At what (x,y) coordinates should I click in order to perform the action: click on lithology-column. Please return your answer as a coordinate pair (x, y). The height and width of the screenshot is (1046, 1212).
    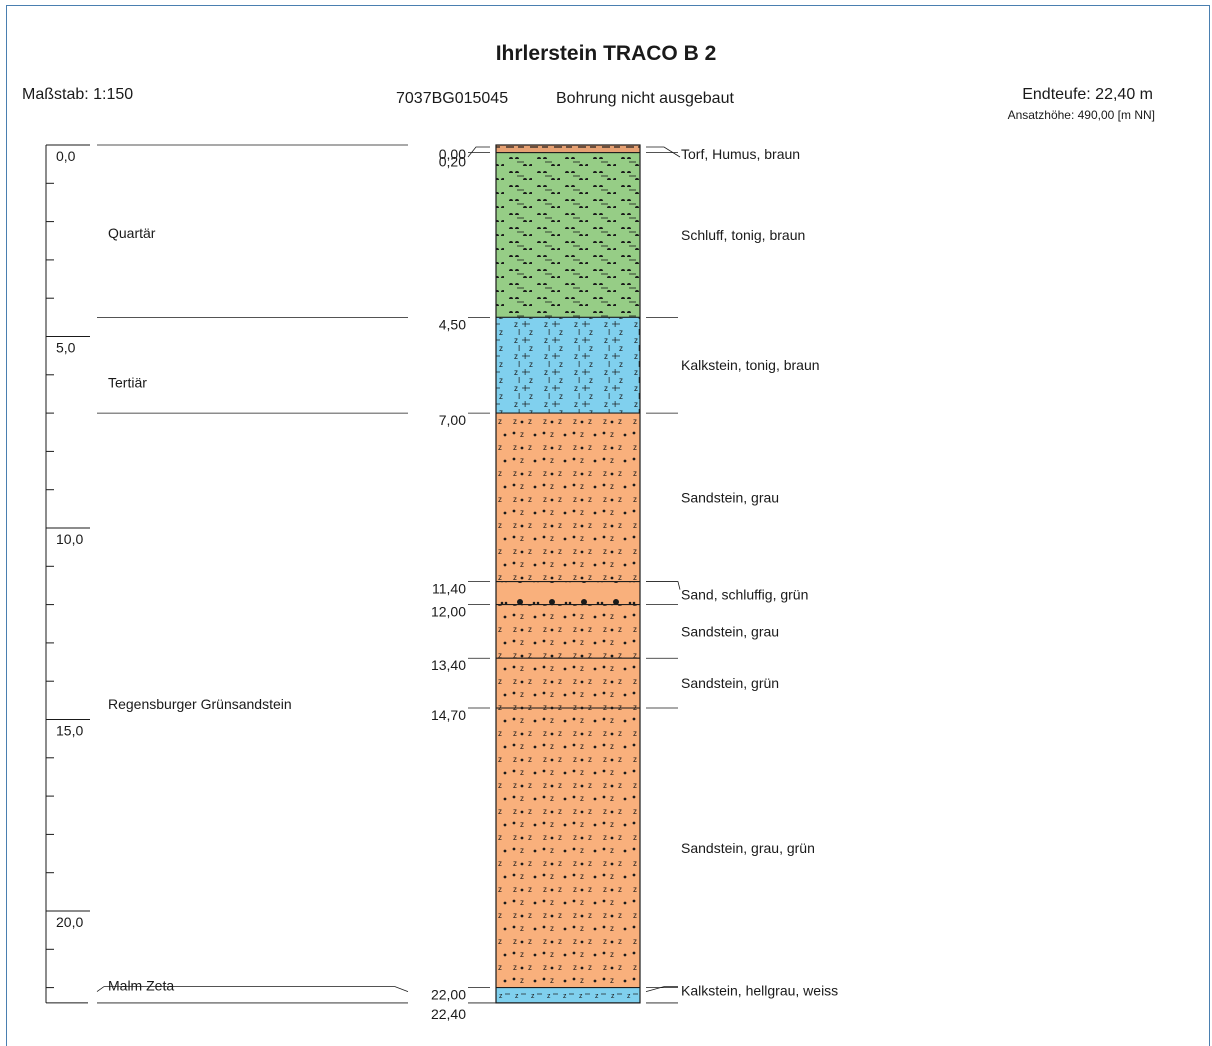
    Looking at the image, I should click on (568, 574).